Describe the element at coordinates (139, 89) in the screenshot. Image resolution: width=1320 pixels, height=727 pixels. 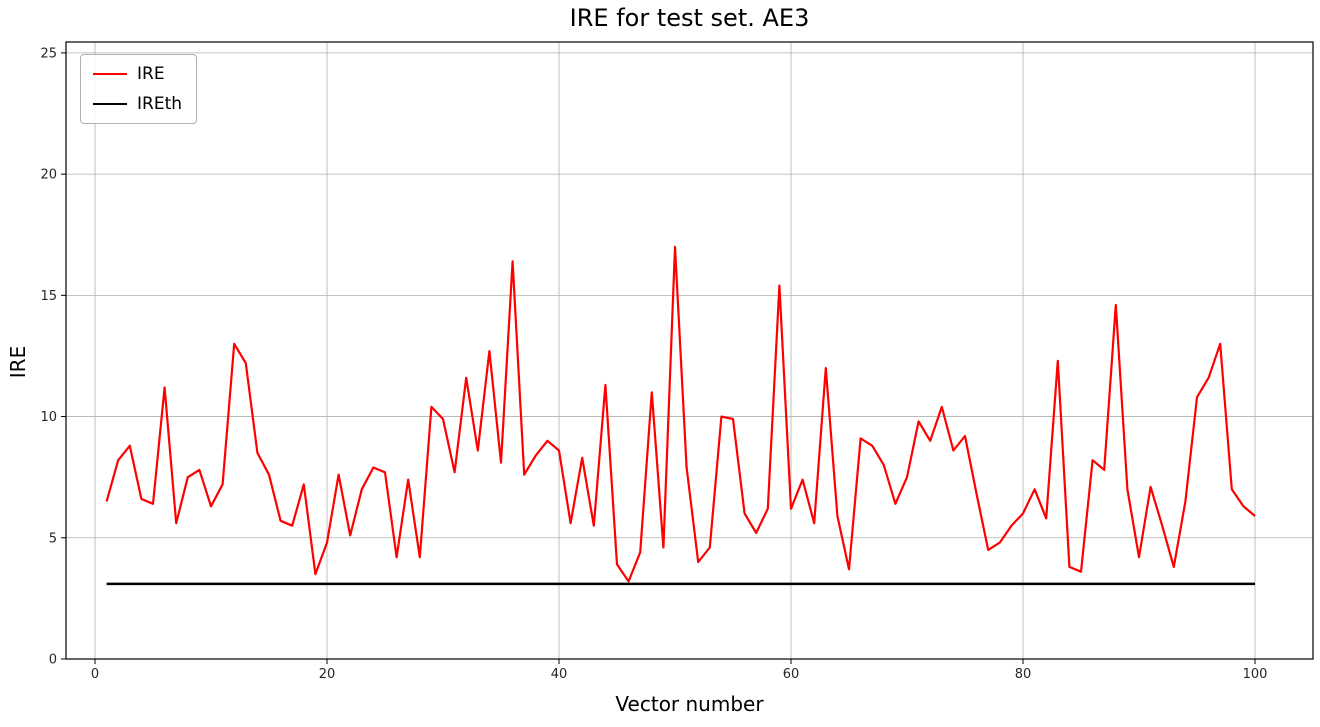
I see `legend: IRE IREth` at that location.